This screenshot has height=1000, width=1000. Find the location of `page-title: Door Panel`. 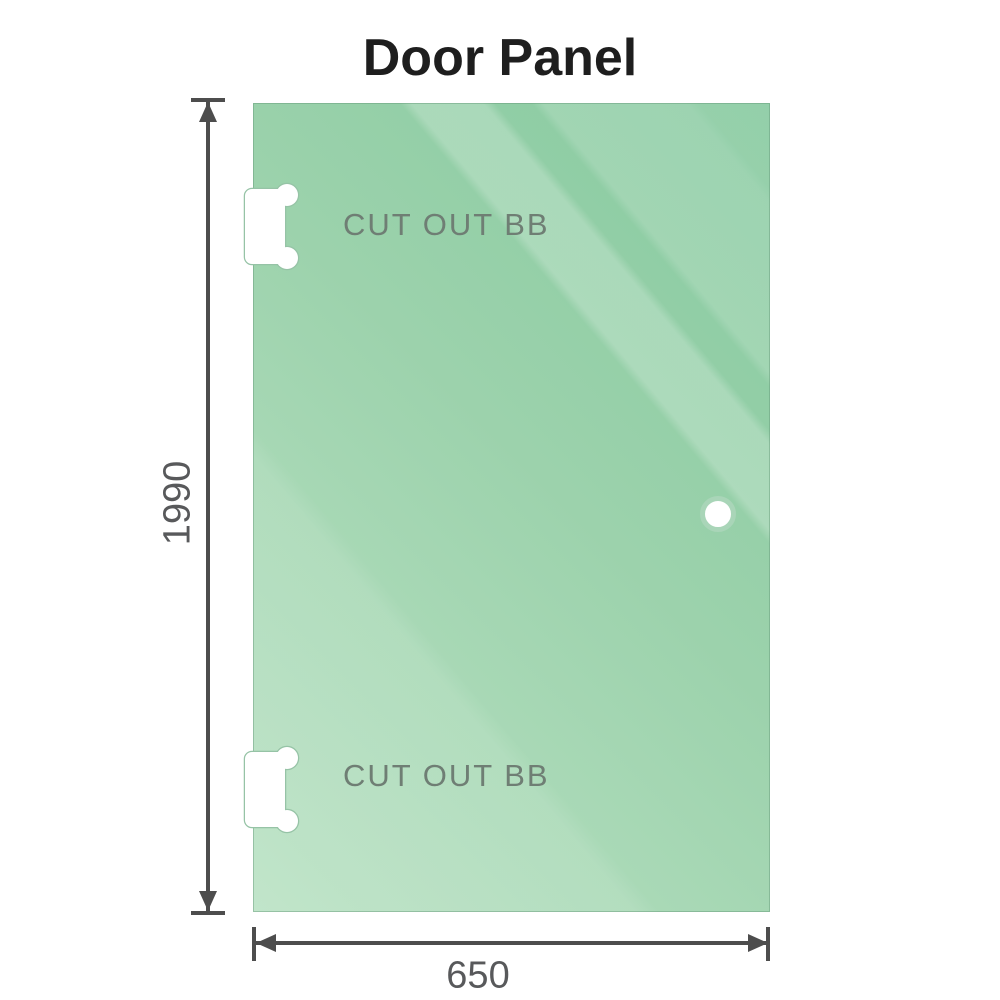

page-title: Door Panel is located at coordinates (500, 58).